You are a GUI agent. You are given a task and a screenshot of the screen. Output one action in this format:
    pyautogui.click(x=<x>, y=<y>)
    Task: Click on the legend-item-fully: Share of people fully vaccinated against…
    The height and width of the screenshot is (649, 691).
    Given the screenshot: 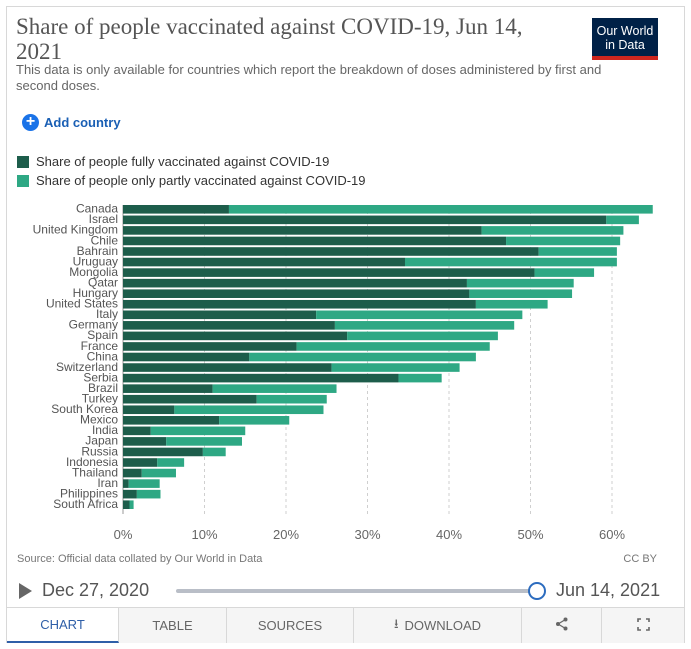 What is the action you would take?
    pyautogui.click(x=191, y=161)
    